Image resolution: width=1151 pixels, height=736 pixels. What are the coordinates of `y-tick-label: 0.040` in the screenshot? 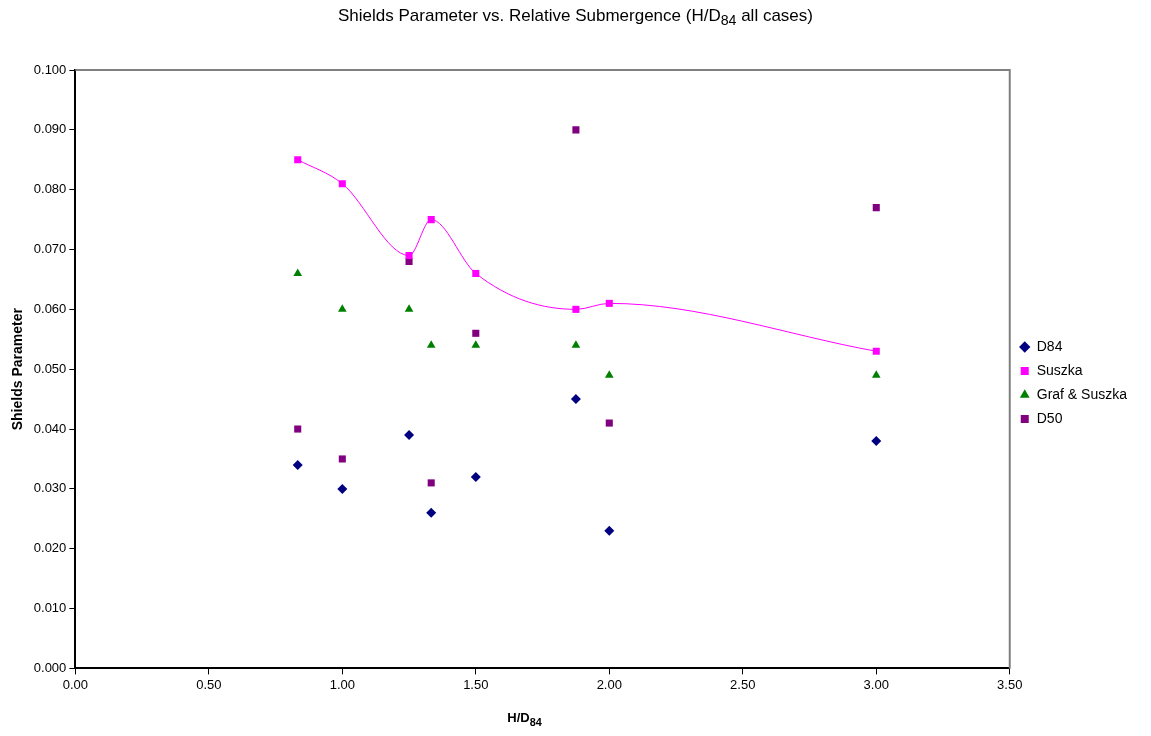 It's located at (50, 428).